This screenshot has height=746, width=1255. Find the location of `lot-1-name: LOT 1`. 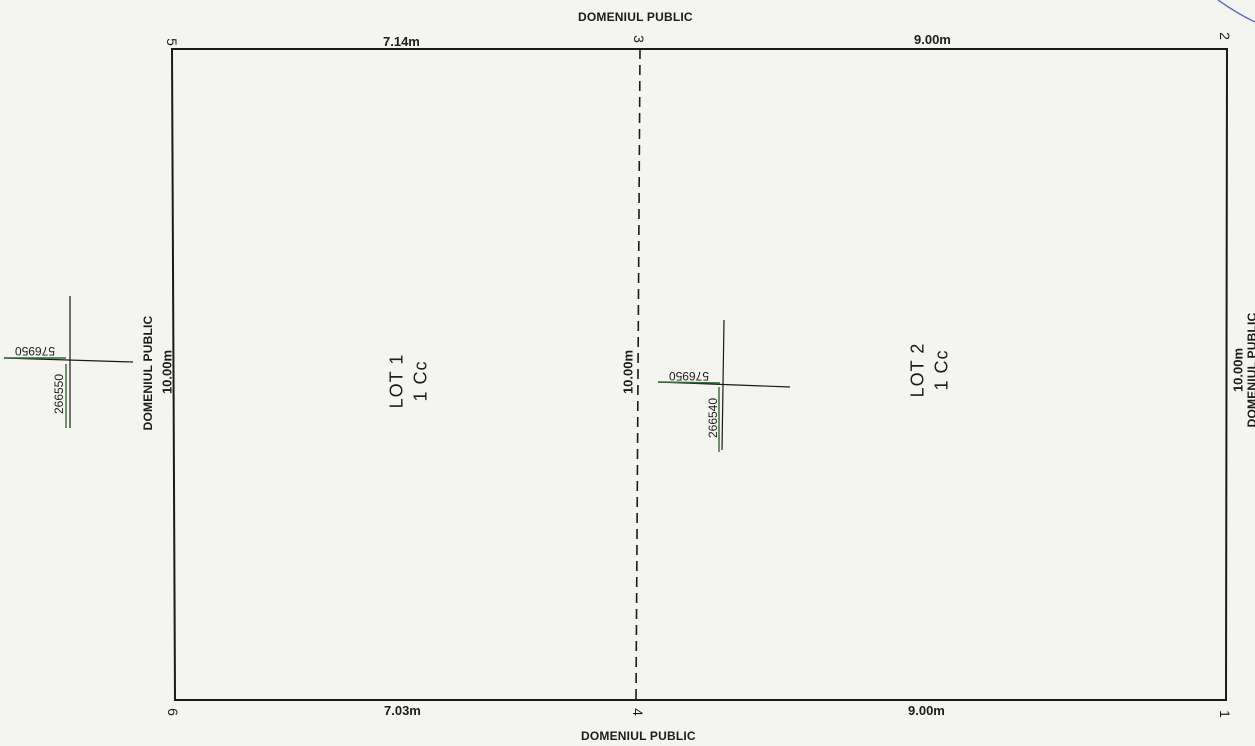

lot-1-name: LOT 1 is located at coordinates (396, 381).